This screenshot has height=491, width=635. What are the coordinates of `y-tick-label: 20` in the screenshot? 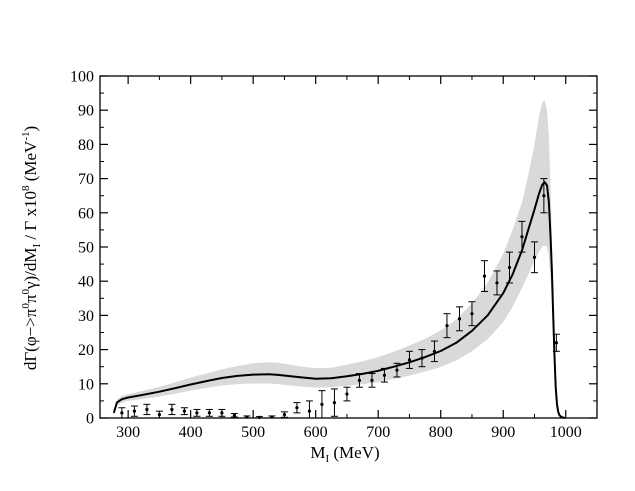 It's located at (86, 350).